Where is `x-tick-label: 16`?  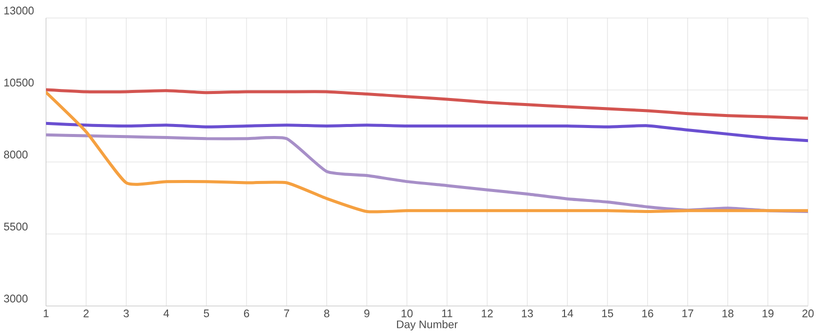
x-tick-label: 16 is located at coordinates (648, 314).